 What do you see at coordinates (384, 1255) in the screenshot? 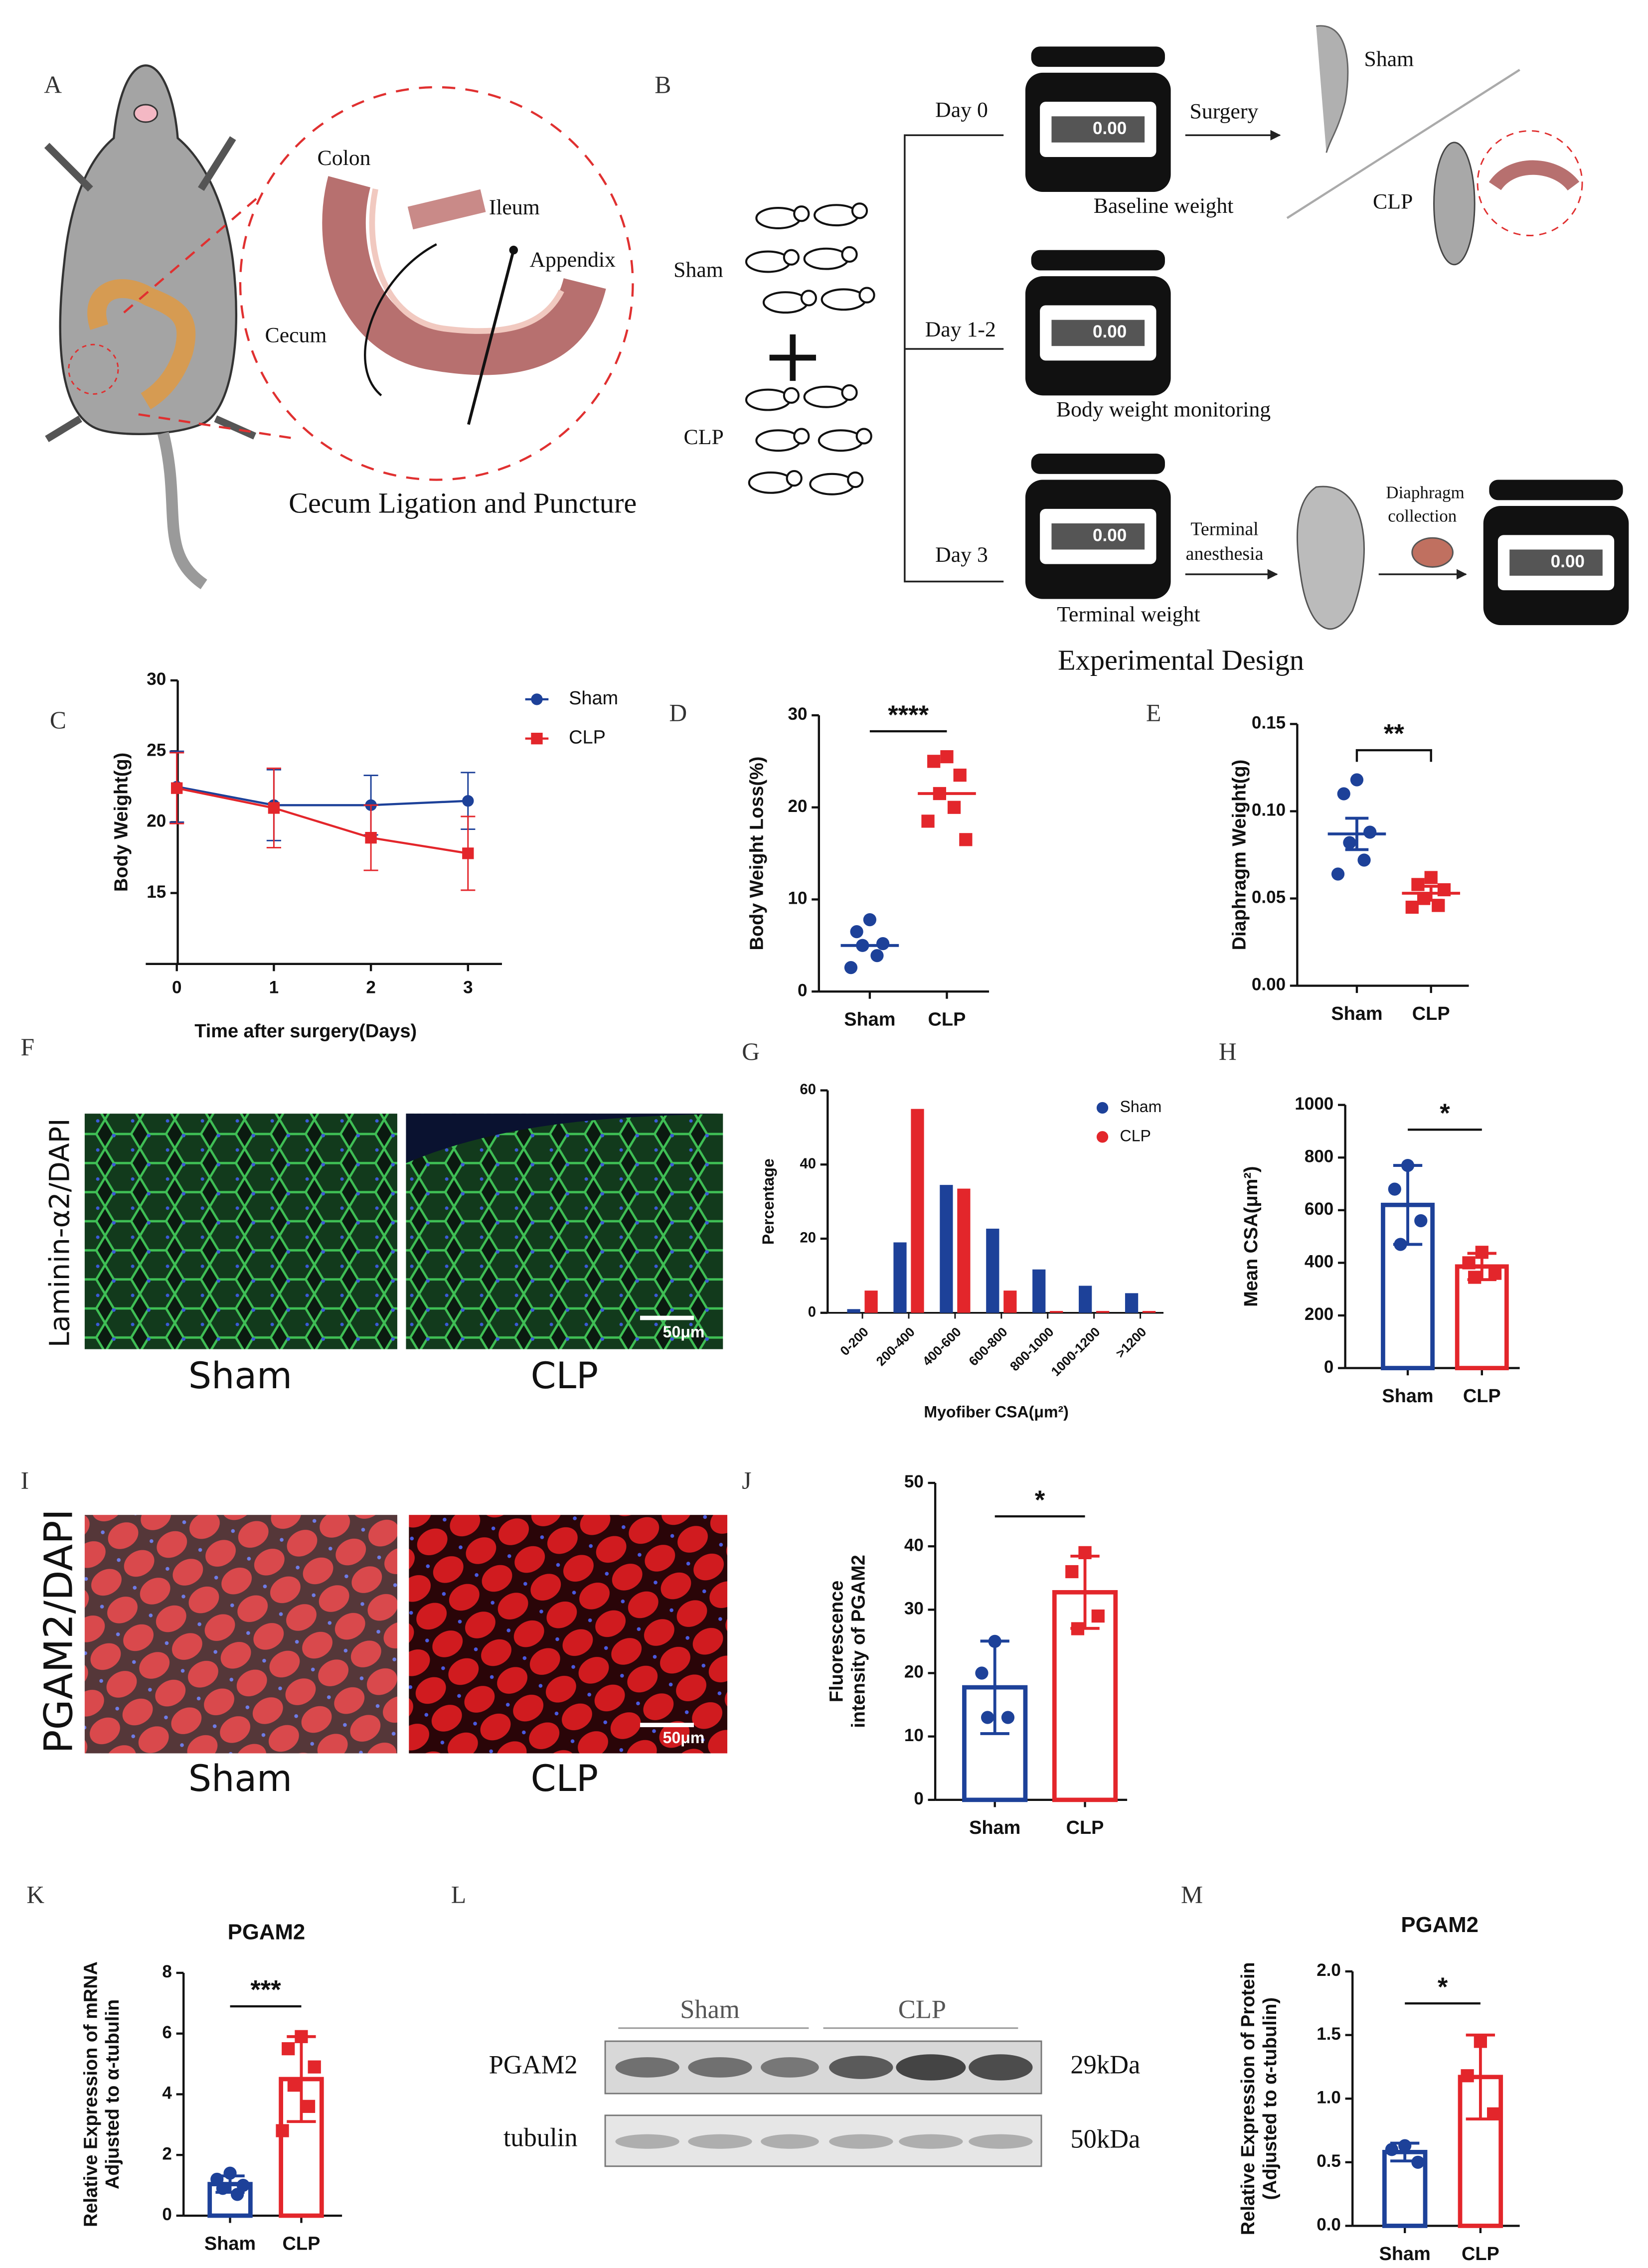
I see `images-f: 50μm Laminin-α2/DAPI Sham CLP` at bounding box center [384, 1255].